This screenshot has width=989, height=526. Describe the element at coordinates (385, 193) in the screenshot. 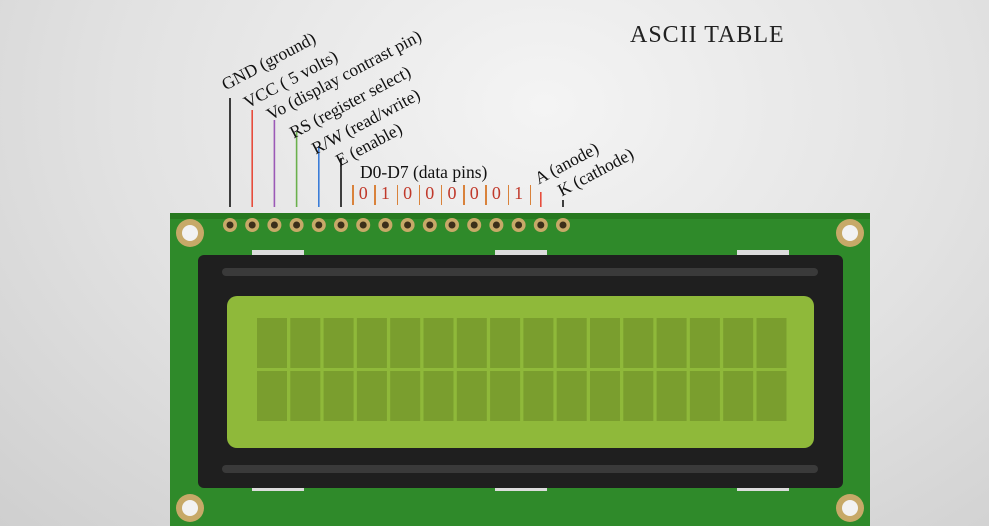

I see `data-bit-d1: 1` at that location.